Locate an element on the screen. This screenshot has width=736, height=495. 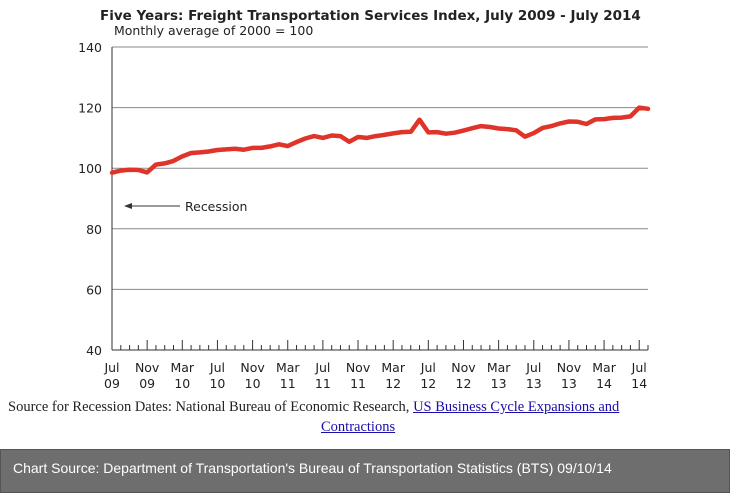
y-tick-label: 40 is located at coordinates (94, 350).